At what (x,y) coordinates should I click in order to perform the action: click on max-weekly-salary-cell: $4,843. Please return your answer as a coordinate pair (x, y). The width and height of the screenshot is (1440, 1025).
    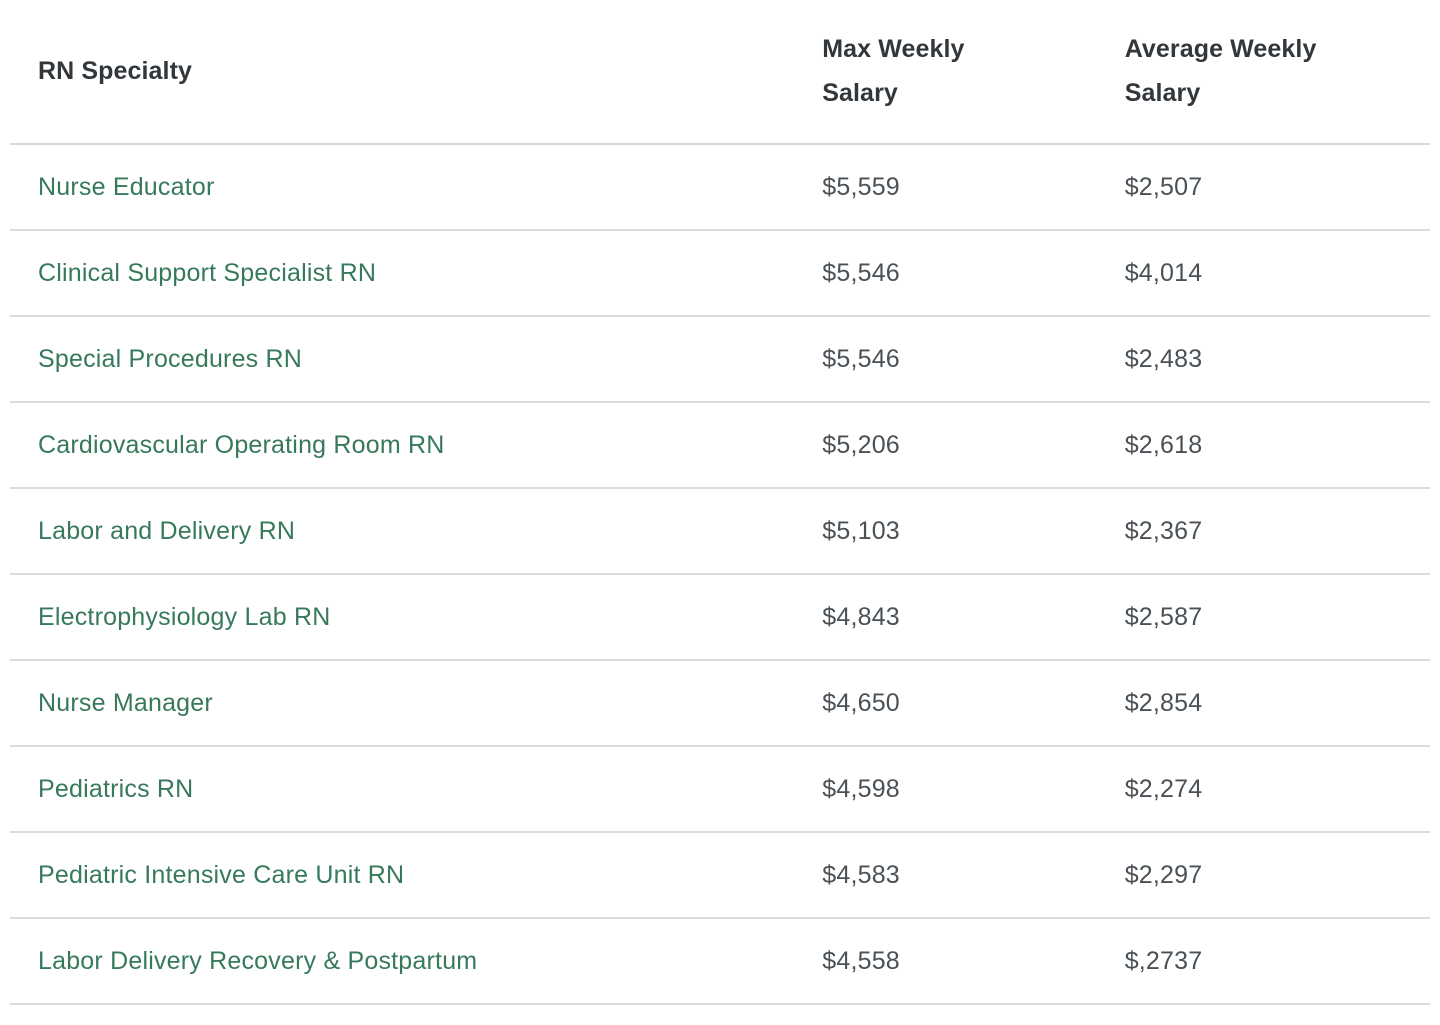
    Looking at the image, I should click on (973, 617).